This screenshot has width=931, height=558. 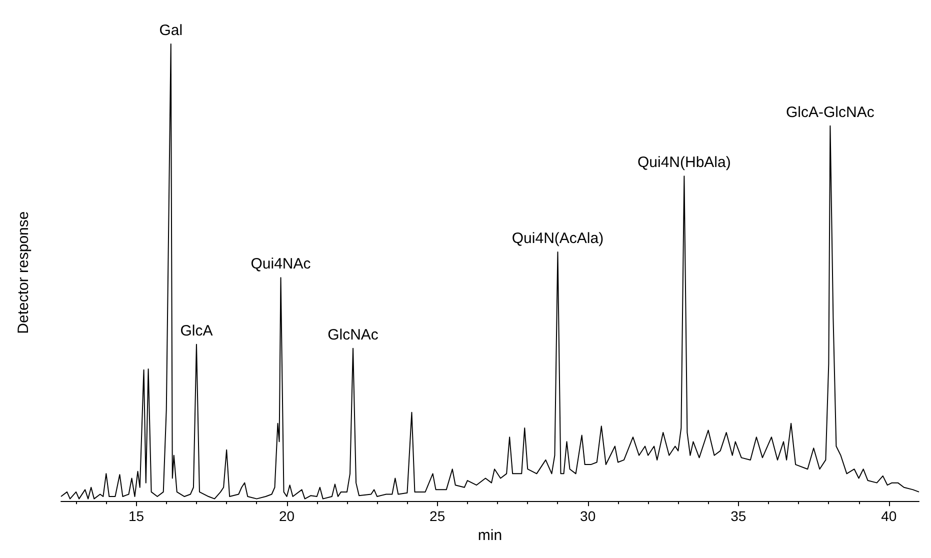 What do you see at coordinates (889, 516) in the screenshot?
I see `x-tick-label: 40` at bounding box center [889, 516].